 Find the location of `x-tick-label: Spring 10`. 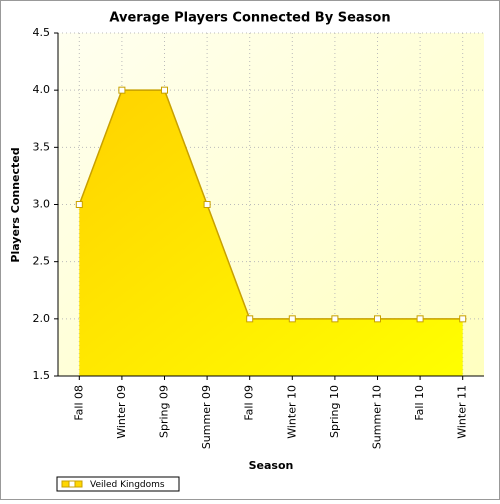

x-tick-label: Spring 10 is located at coordinates (334, 411).